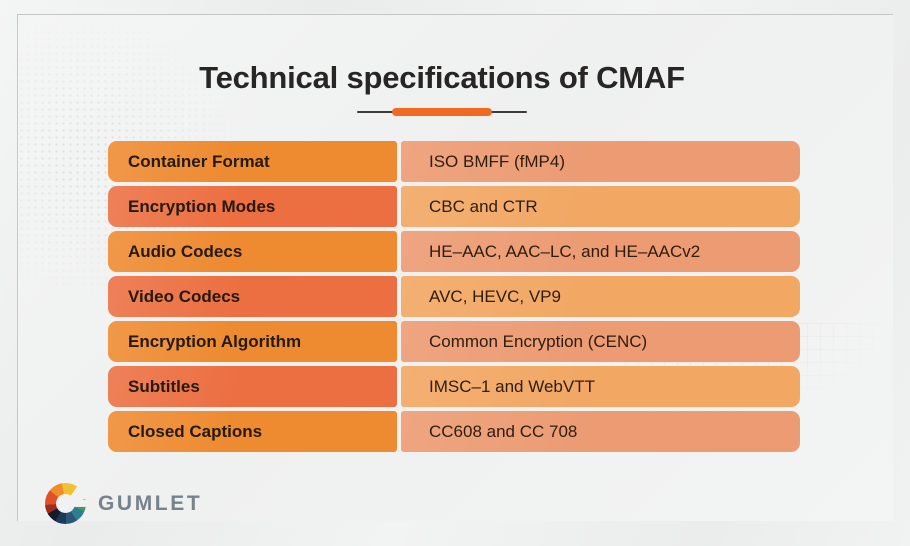 The height and width of the screenshot is (546, 910). What do you see at coordinates (600, 386) in the screenshot?
I see `spec-value-cell: IMSC–1 and WebVTT` at bounding box center [600, 386].